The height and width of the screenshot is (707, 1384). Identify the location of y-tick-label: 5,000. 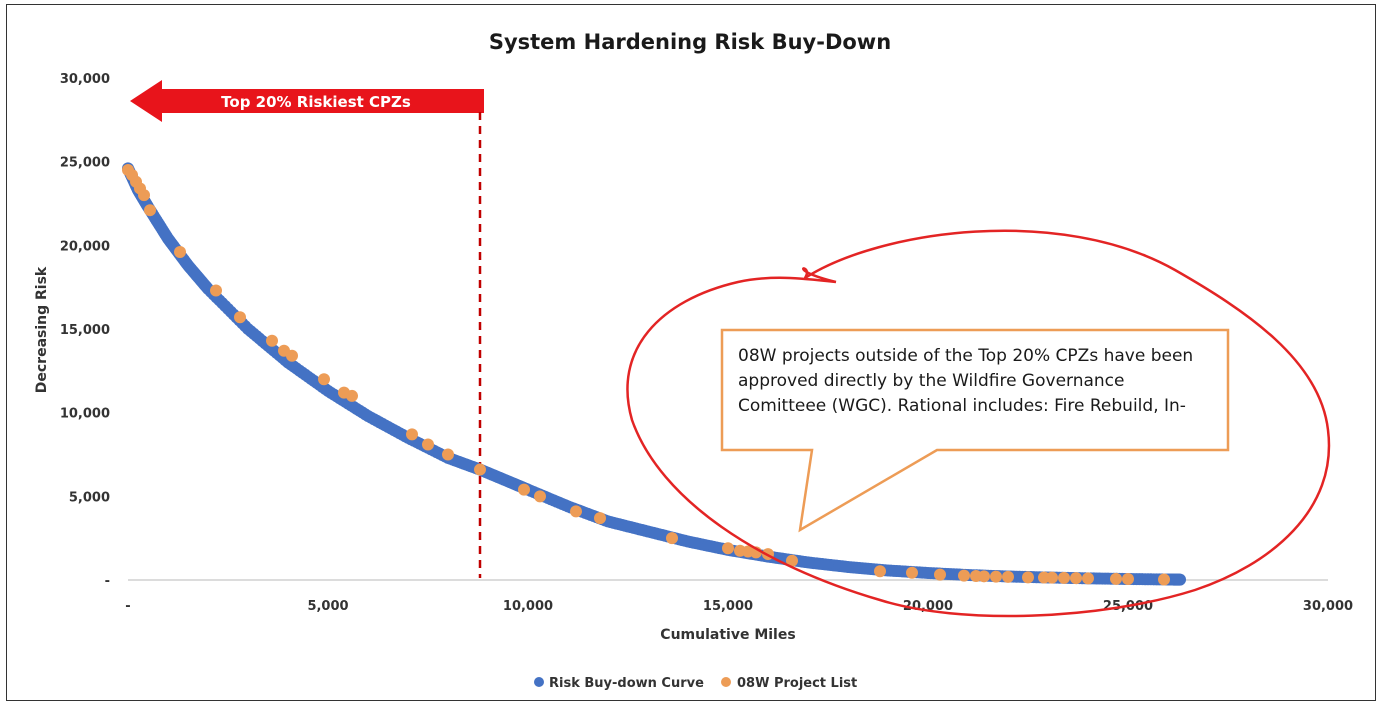
(89, 497).